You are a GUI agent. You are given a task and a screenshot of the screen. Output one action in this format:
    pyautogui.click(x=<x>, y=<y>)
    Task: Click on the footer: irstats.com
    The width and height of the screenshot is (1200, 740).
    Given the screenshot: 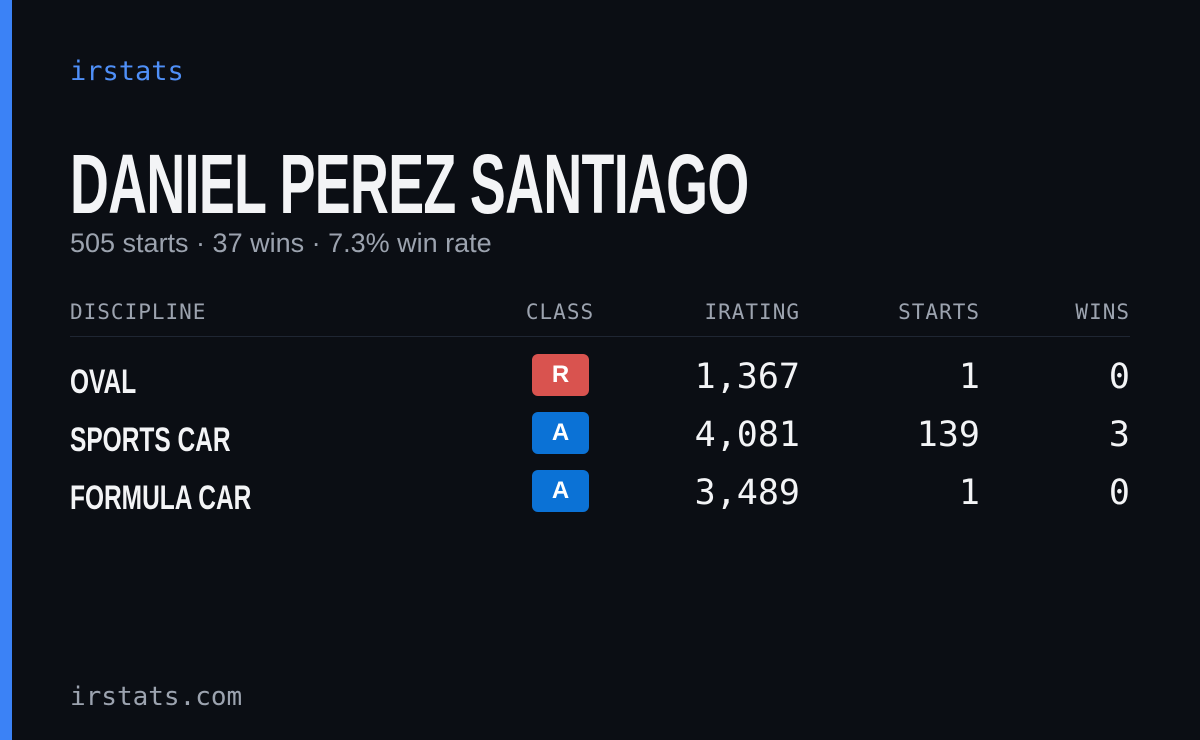 What is the action you would take?
    pyautogui.click(x=156, y=697)
    